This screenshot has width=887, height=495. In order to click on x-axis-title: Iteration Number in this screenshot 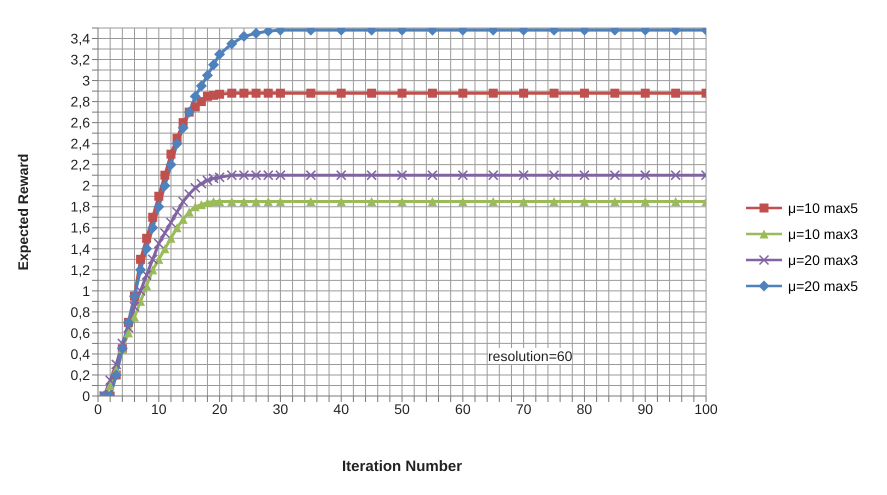, I will do `click(402, 466)`.